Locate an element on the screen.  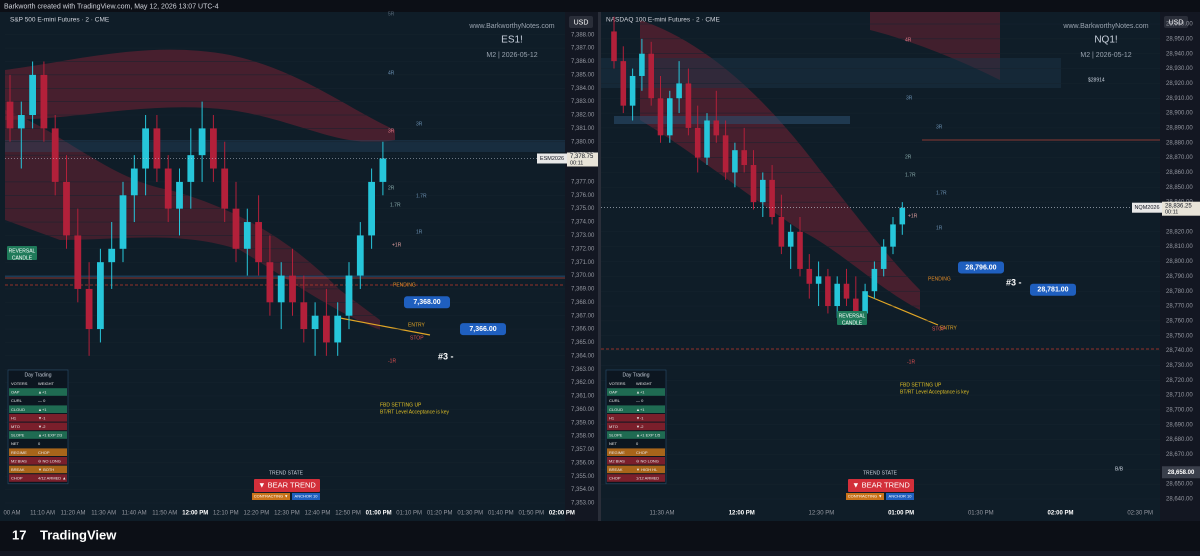
footer-bar is located at coordinates (600, 536).